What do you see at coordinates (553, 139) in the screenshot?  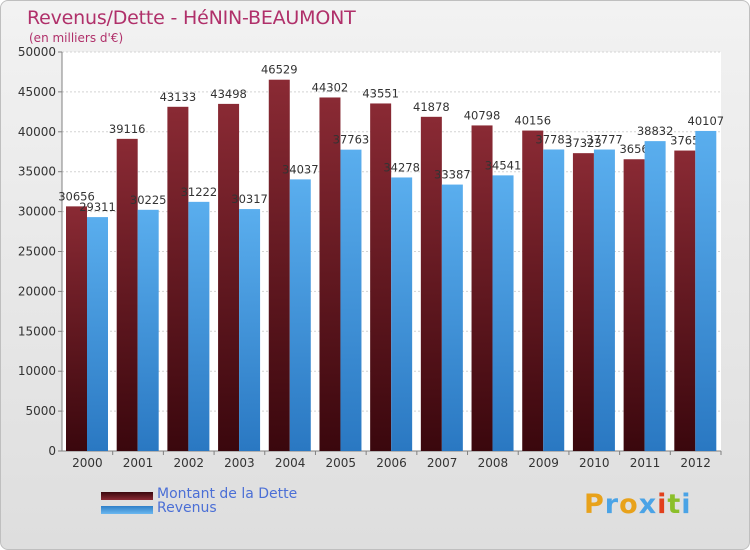 I see `data-label-revenus: 37783` at bounding box center [553, 139].